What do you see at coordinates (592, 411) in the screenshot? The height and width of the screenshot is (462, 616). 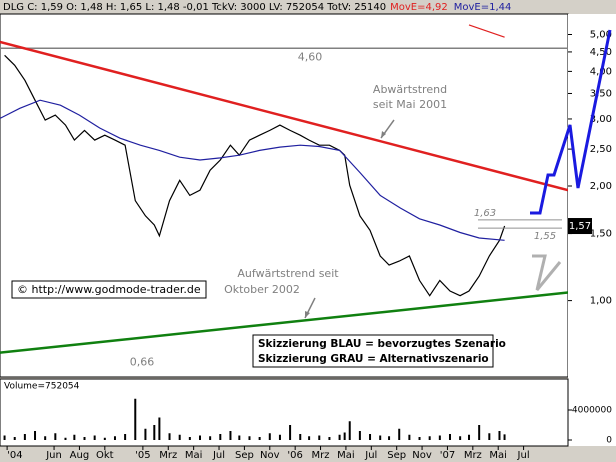 I see `volume-tick-label: 4000000` at bounding box center [592, 411].